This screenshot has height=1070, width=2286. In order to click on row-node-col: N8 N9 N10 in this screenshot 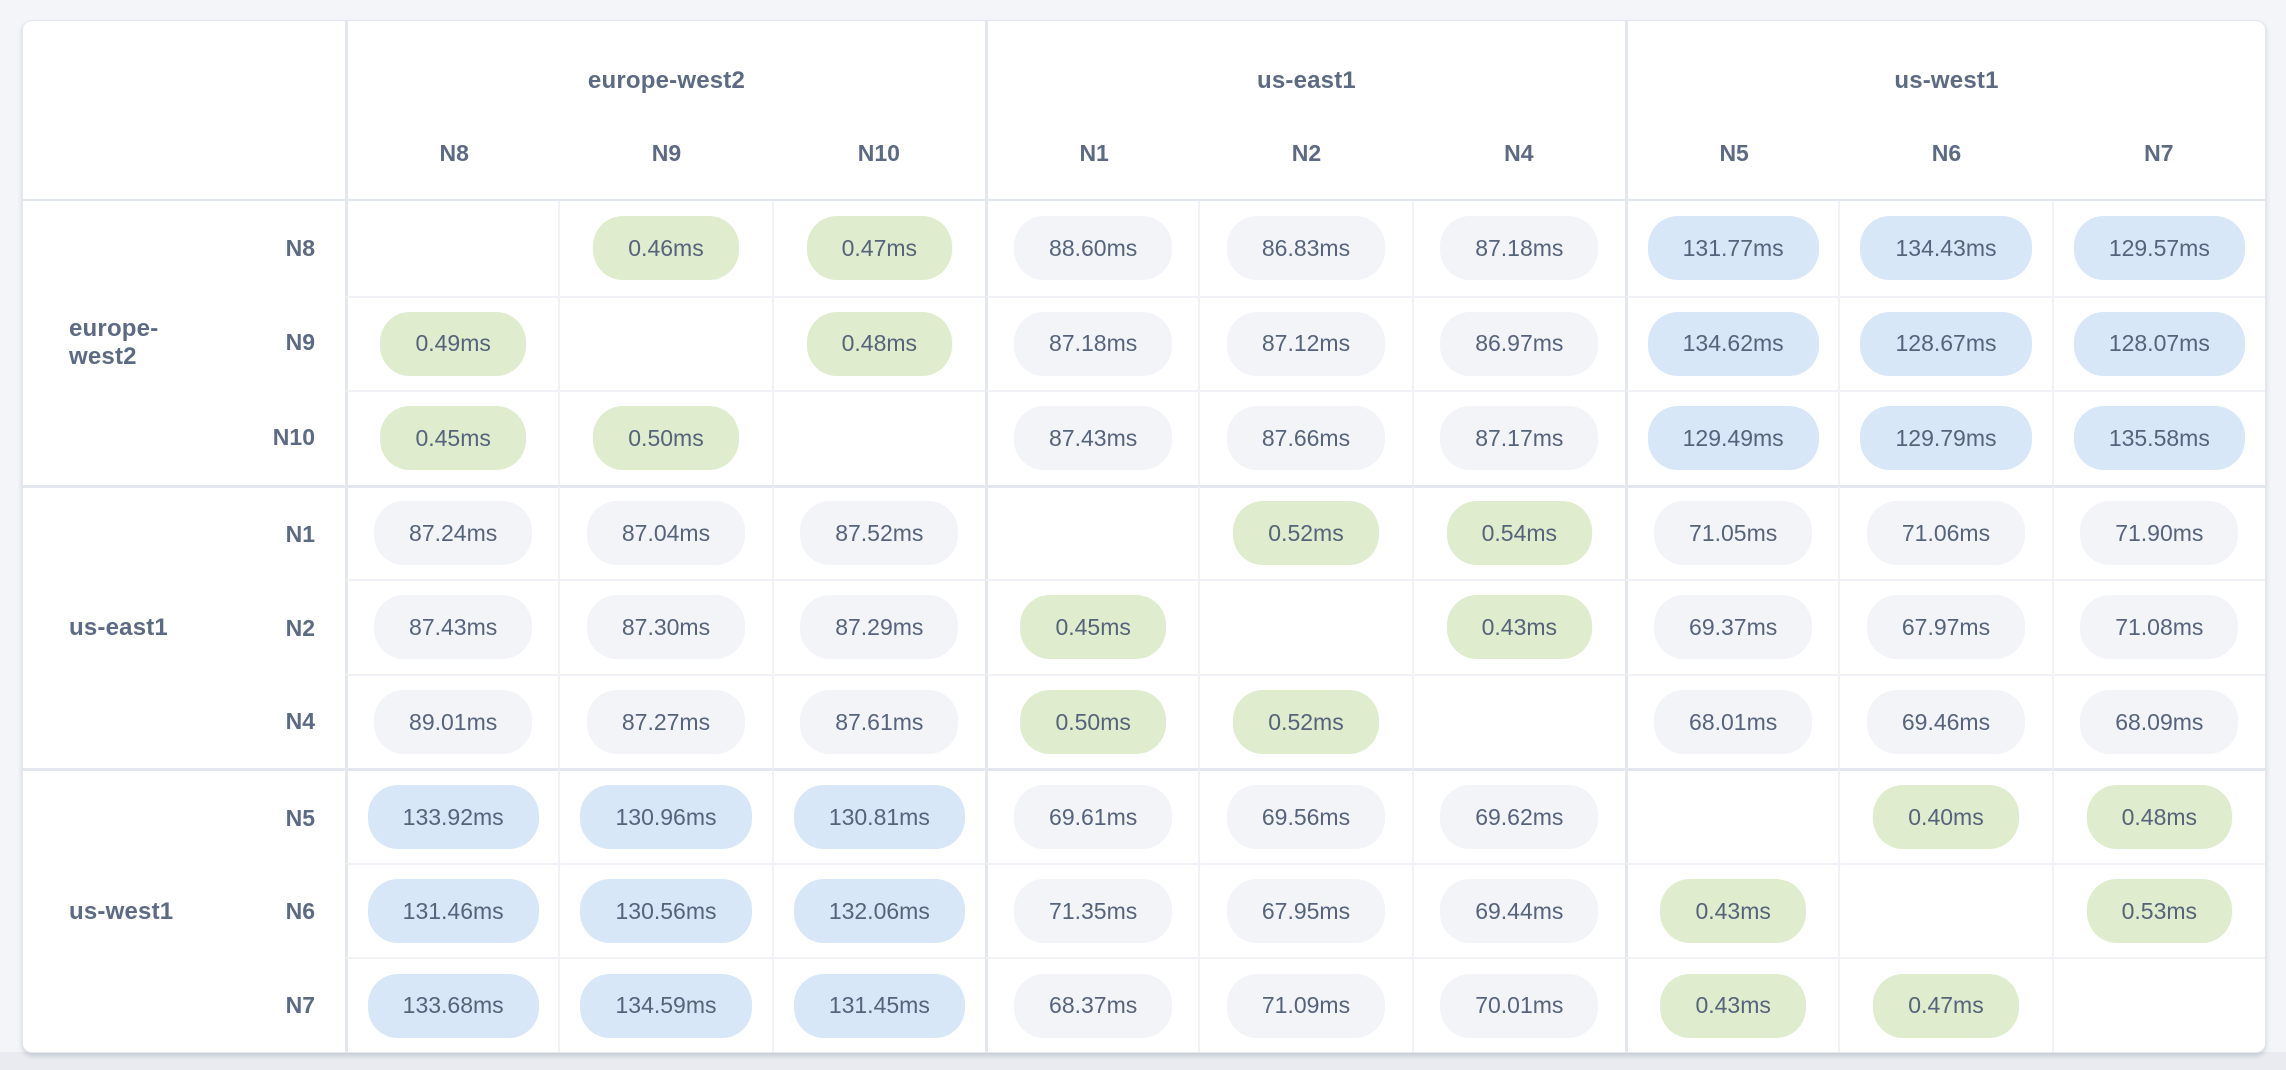, I will do `click(279, 343)`.